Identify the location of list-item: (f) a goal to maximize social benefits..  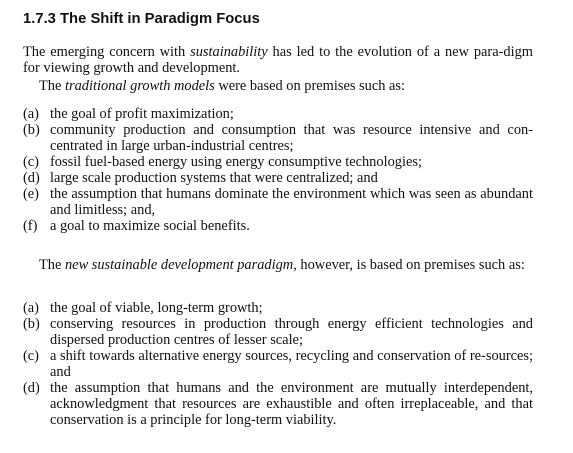
(278, 226).